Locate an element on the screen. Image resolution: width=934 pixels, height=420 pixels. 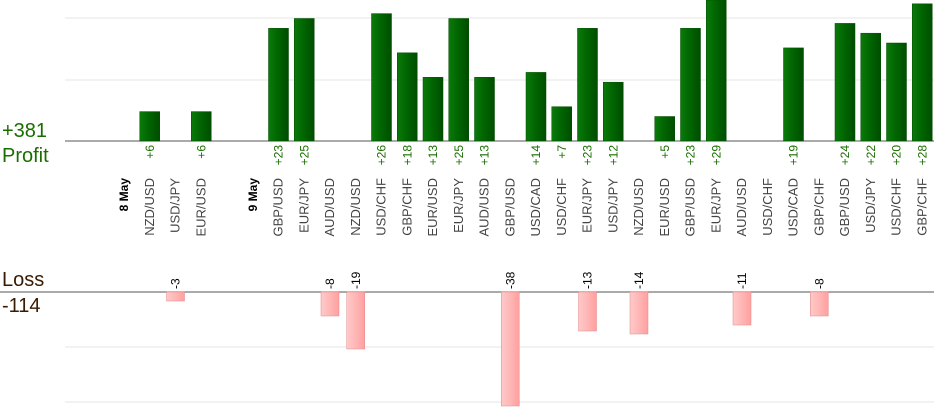
loss-label: Loss is located at coordinates (23, 280).